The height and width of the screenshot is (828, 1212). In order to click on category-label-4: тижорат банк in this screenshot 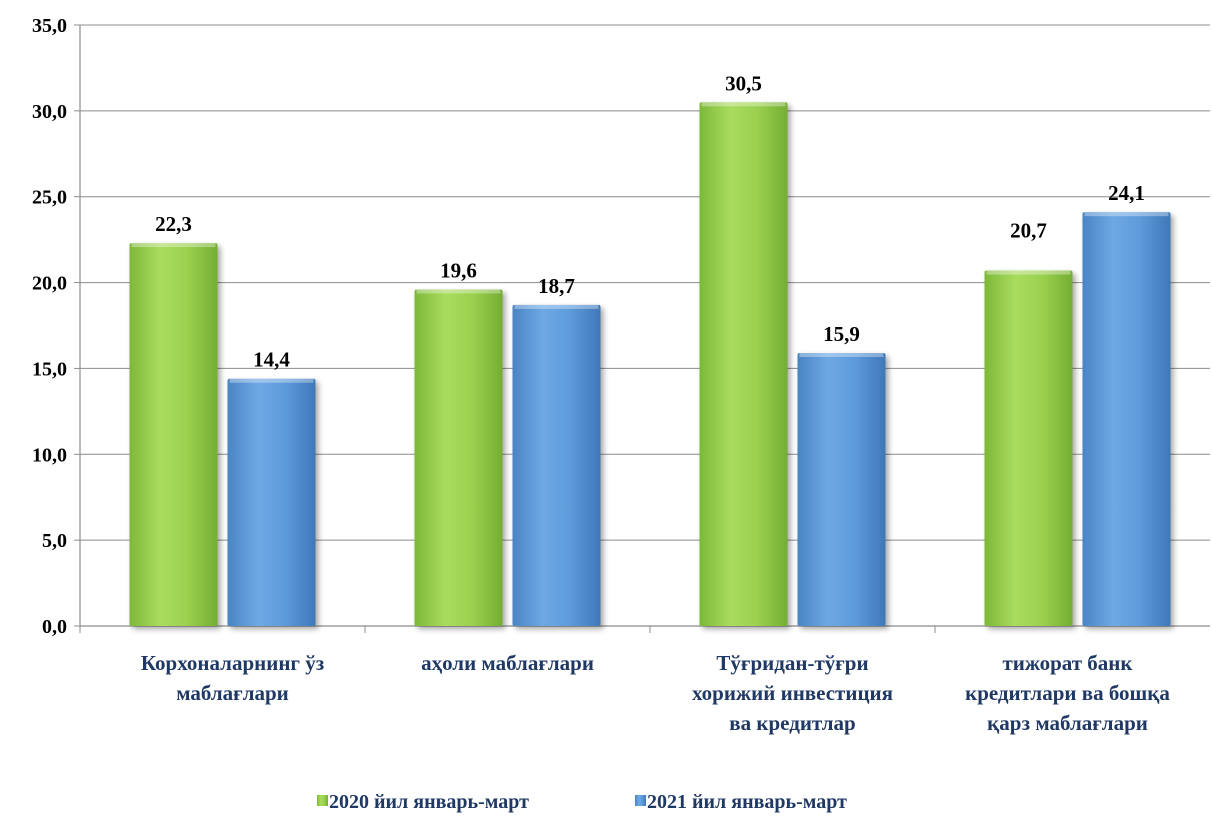, I will do `click(1067, 663)`.